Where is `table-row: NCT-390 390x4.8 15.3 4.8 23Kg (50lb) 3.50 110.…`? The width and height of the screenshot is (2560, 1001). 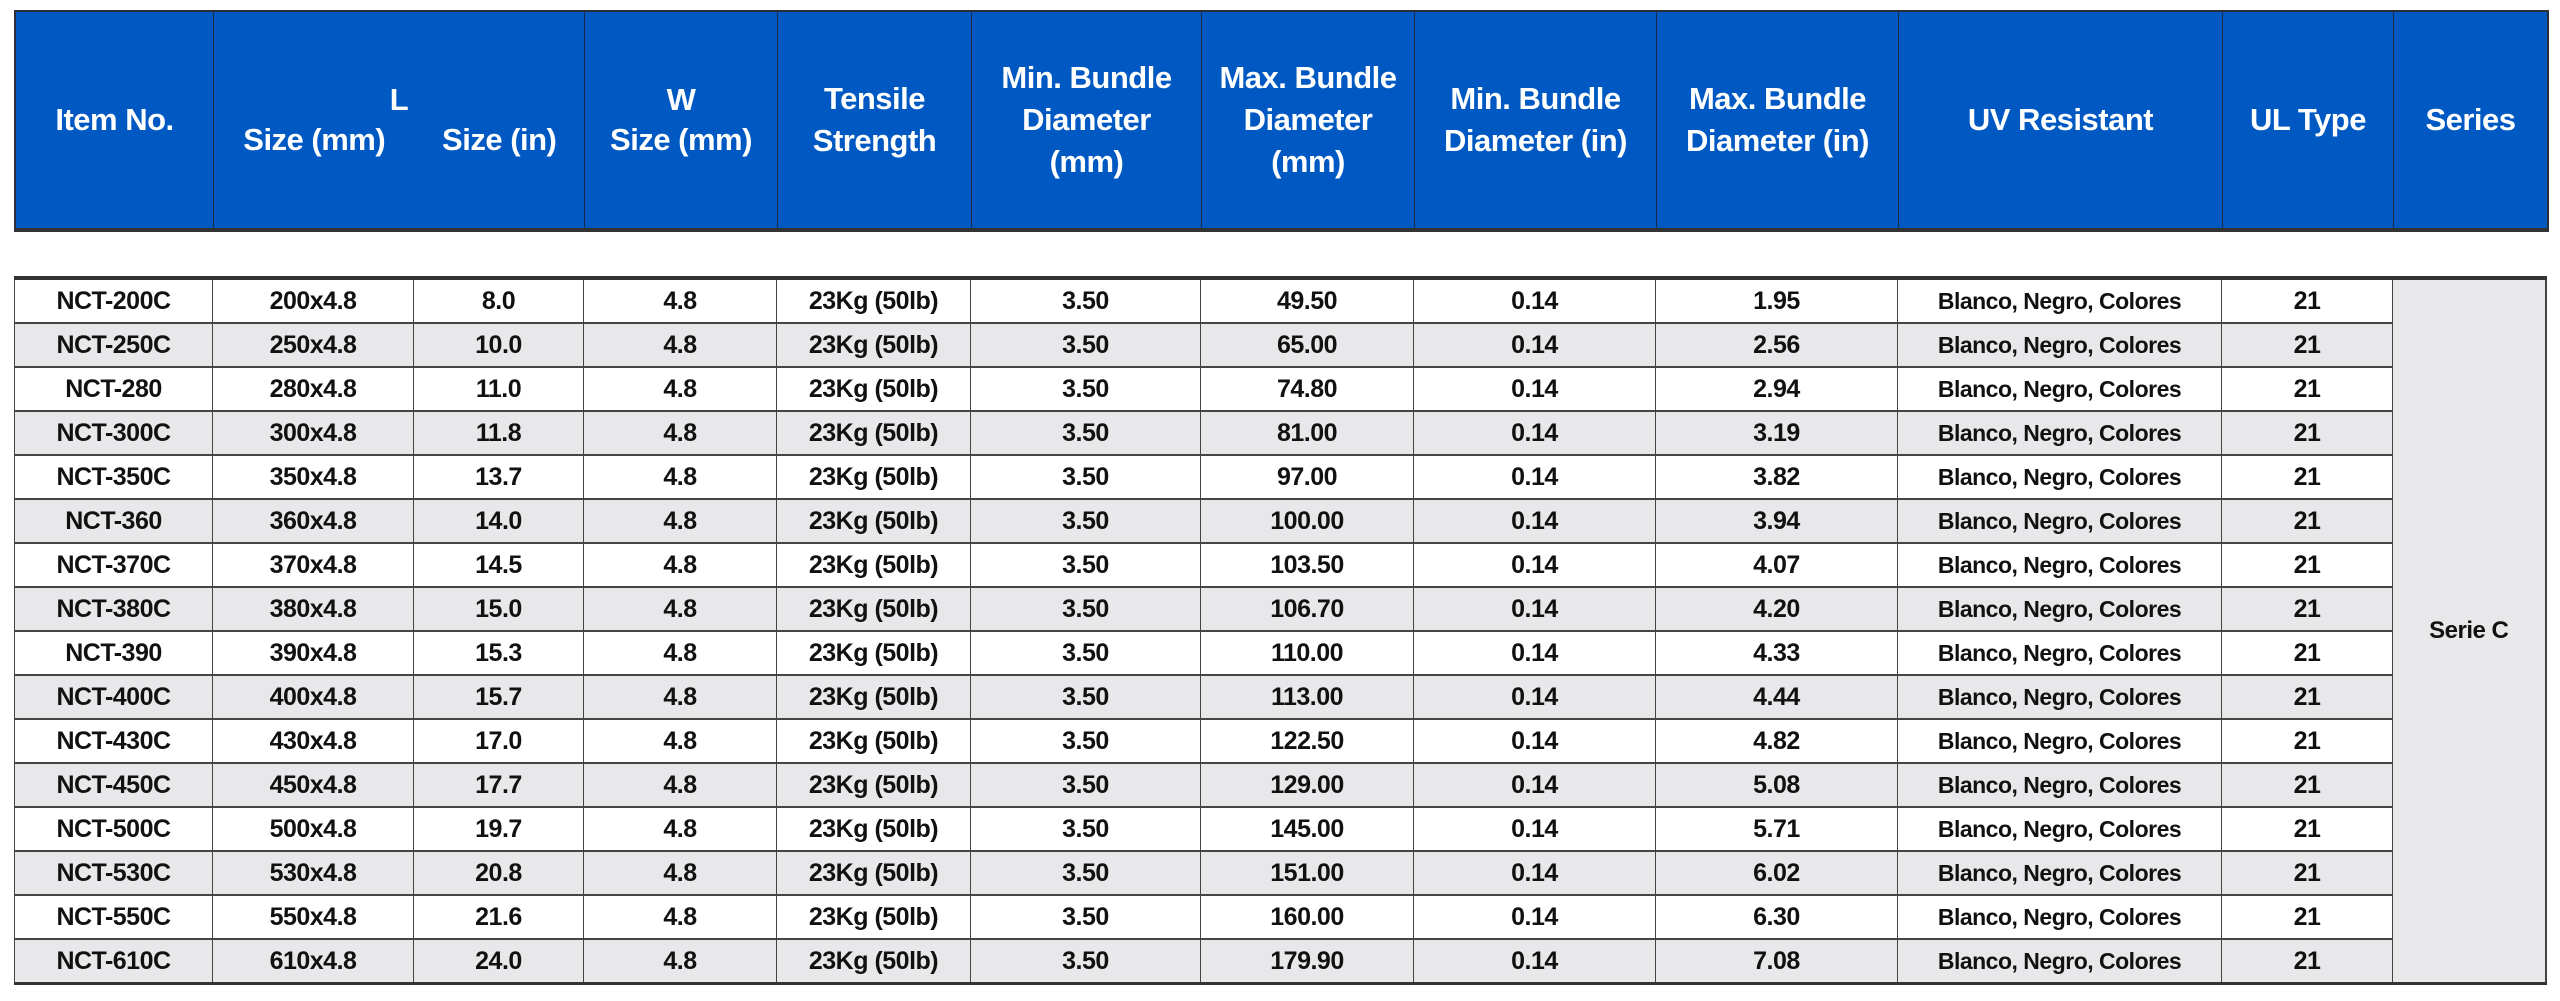
table-row: NCT-390 390x4.8 15.3 4.8 23Kg (50lb) 3.50 110.… is located at coordinates (1280, 653).